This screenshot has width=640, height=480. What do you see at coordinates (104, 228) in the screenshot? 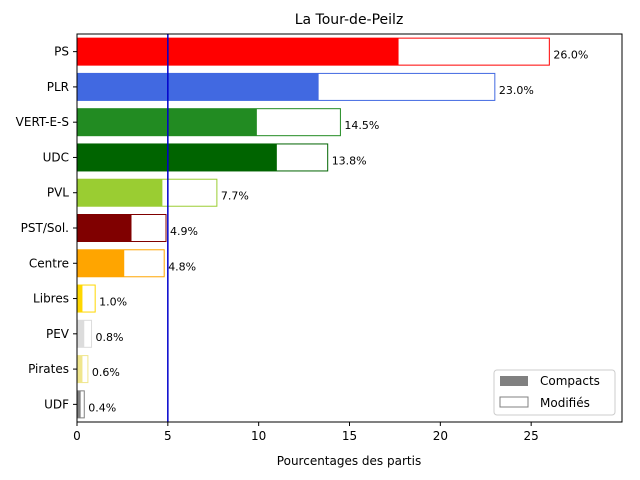
I see `bar-compacts-pst-sol` at bounding box center [104, 228].